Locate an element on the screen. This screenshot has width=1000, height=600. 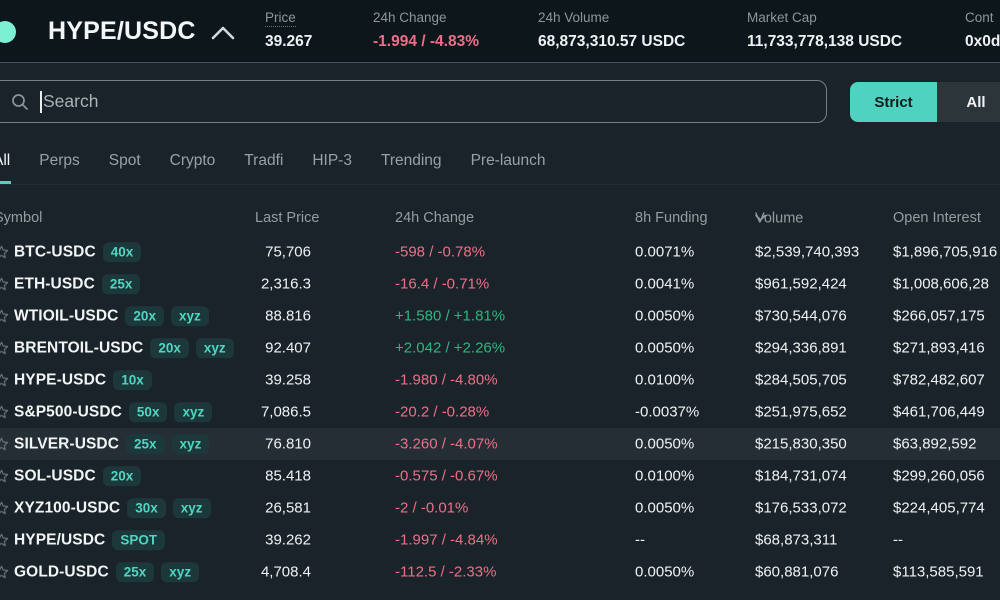
column-header-open-interest: Open Interest is located at coordinates (937, 218).